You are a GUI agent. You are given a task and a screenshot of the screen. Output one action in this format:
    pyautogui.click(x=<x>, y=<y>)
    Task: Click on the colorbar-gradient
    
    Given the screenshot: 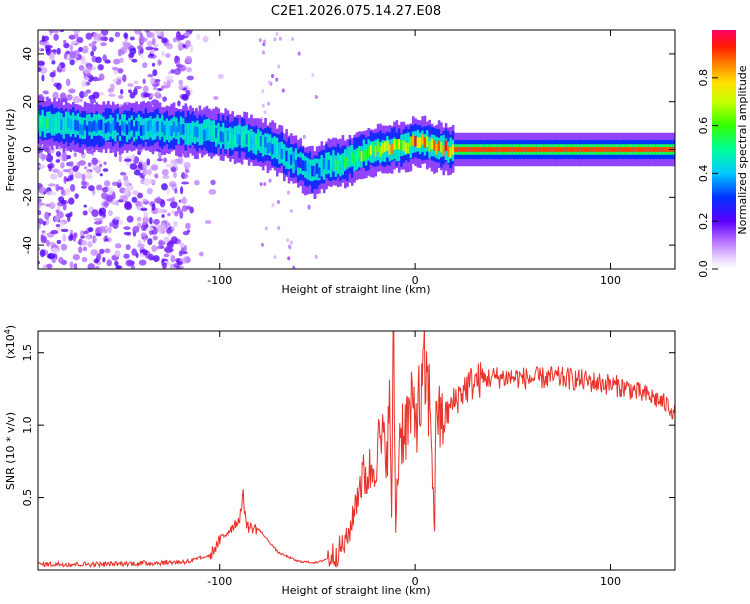 What is the action you would take?
    pyautogui.click(x=724, y=149)
    